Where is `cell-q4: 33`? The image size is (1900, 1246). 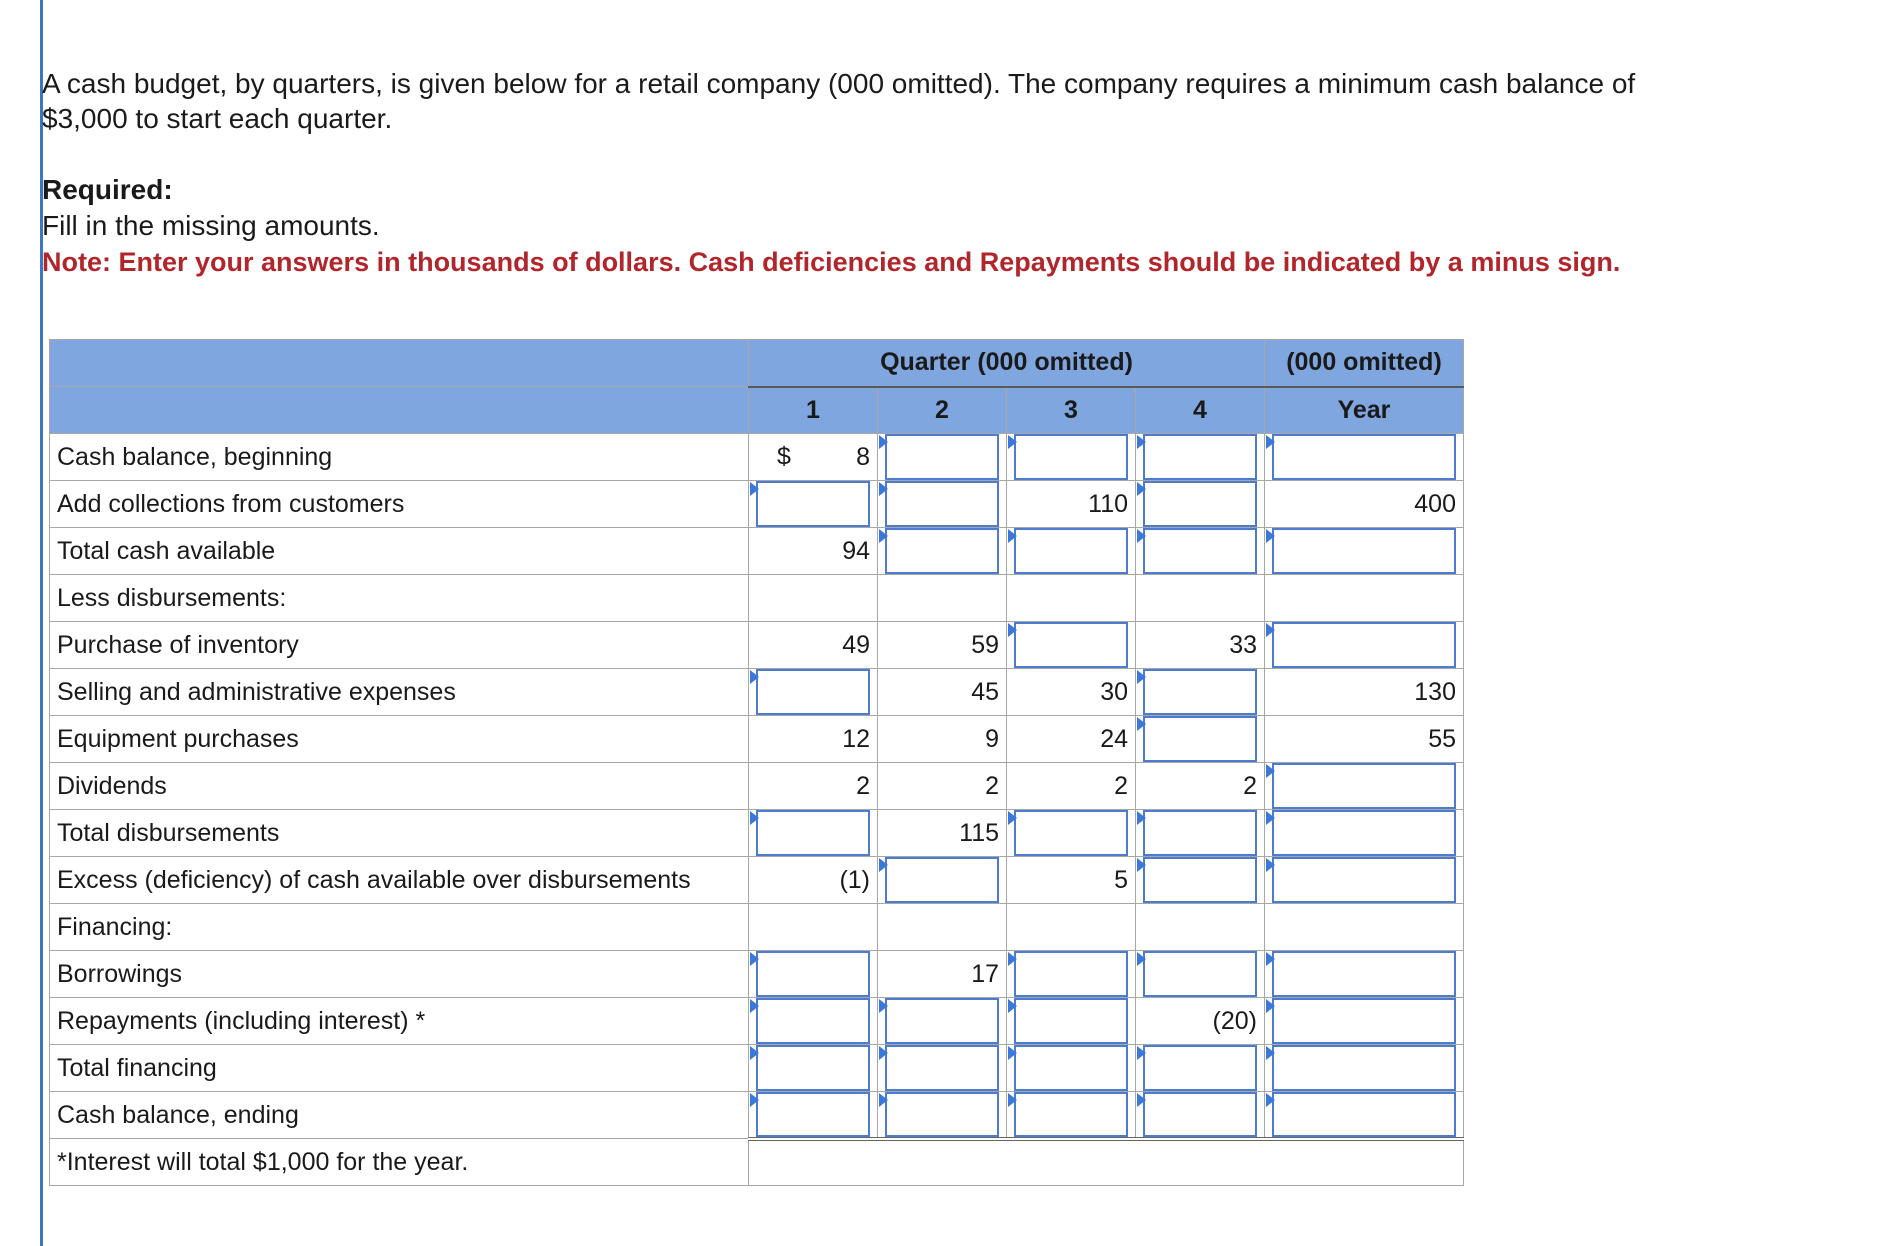 cell-q4: 33 is located at coordinates (1200, 645).